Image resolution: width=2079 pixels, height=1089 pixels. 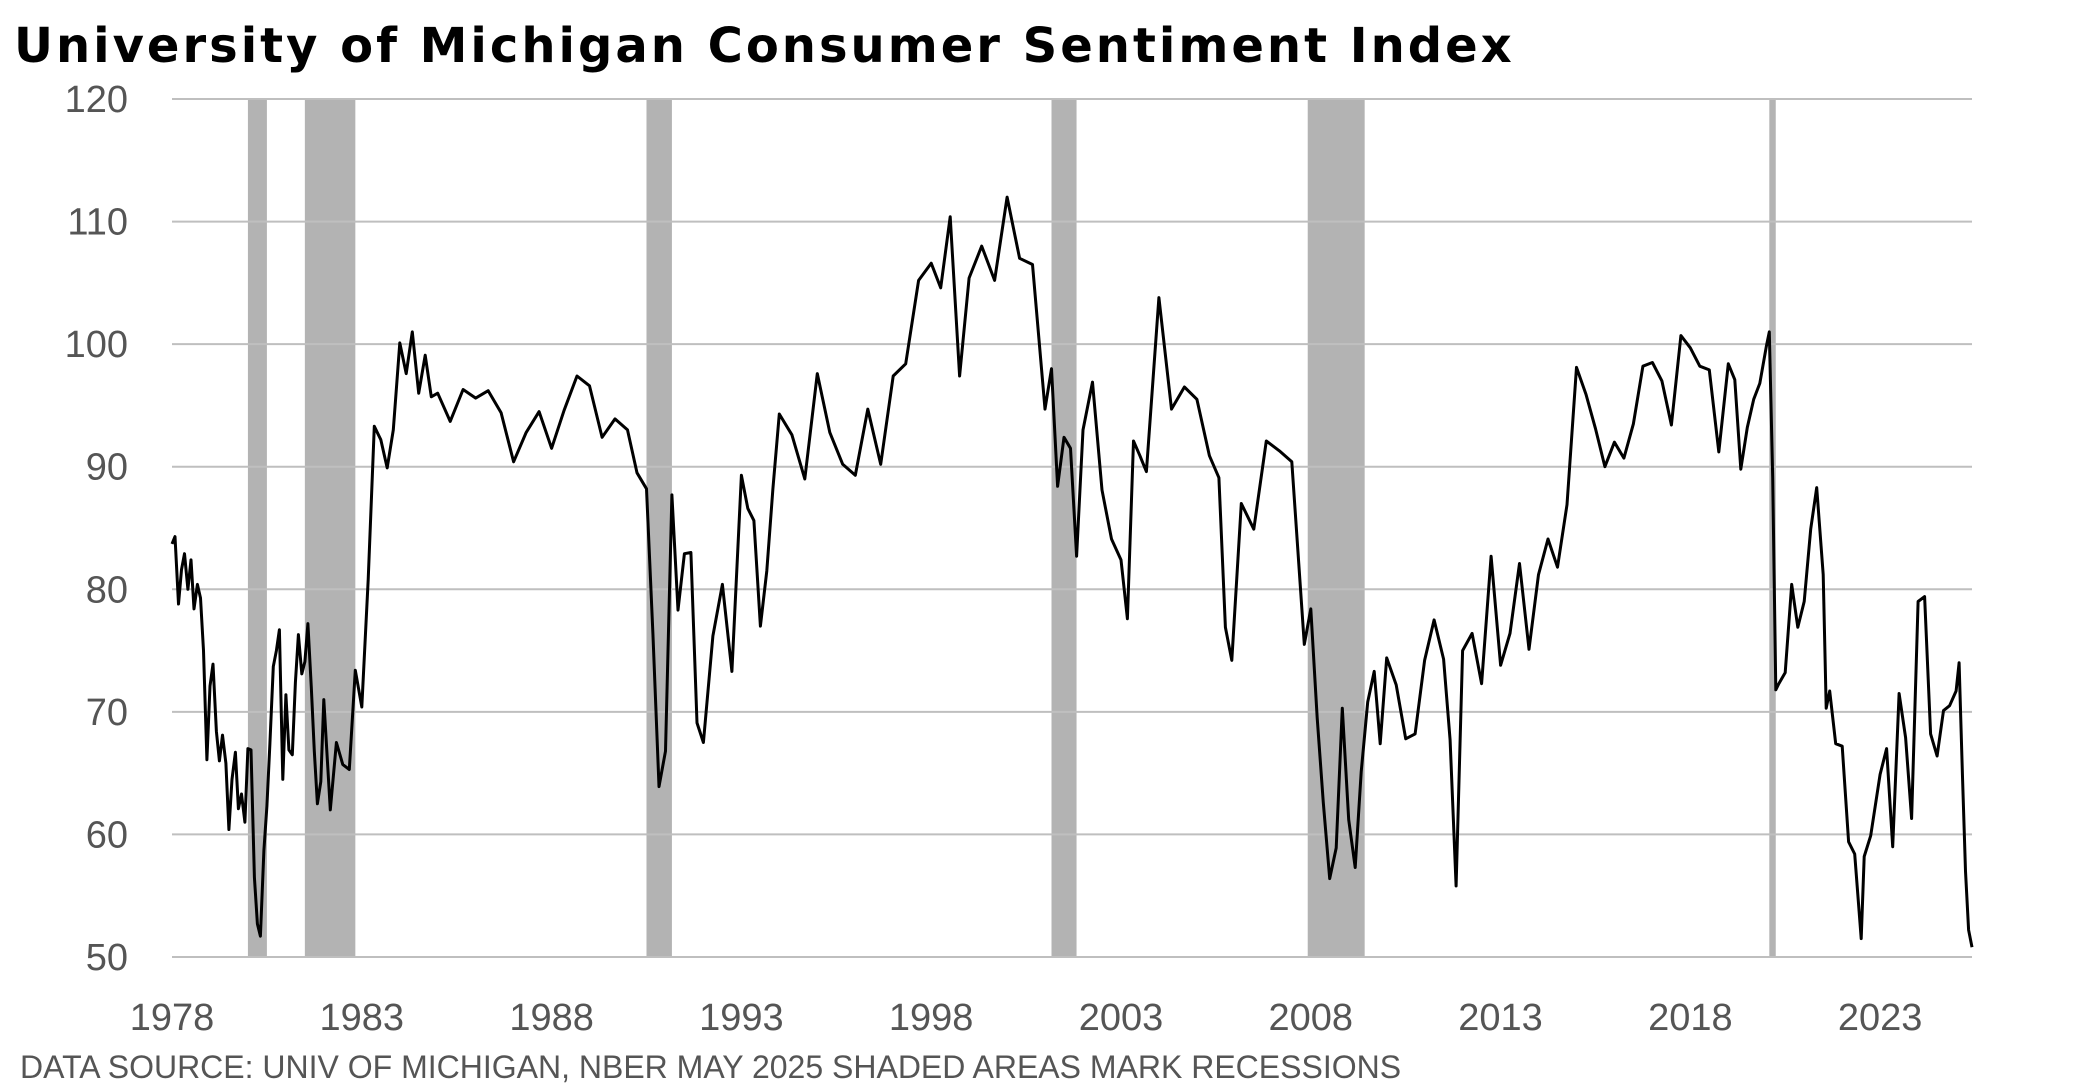 I want to click on y-tick-label: 120, so click(x=96, y=100).